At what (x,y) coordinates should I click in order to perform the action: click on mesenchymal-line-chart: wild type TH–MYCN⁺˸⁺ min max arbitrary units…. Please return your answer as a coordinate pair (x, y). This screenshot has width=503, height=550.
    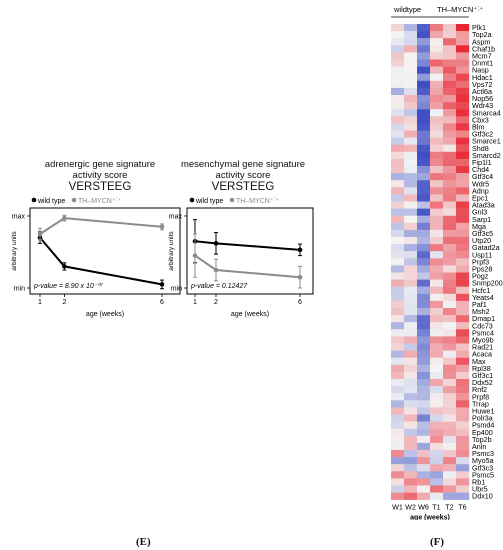
    Looking at the image, I should click on (241, 257).